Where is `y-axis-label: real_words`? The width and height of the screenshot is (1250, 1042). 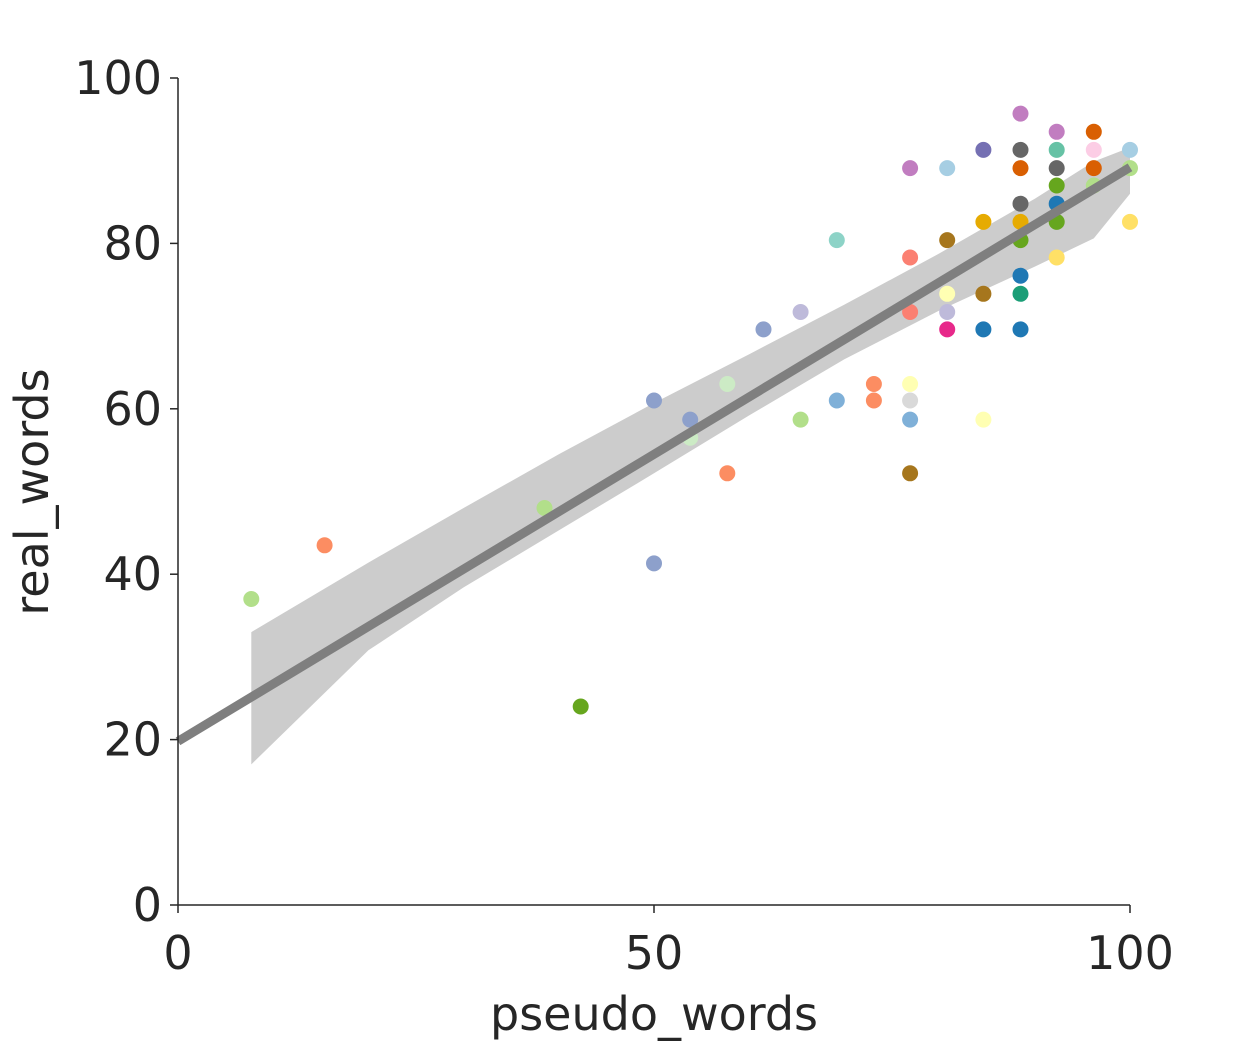
y-axis-label: real_words is located at coordinates (32, 491).